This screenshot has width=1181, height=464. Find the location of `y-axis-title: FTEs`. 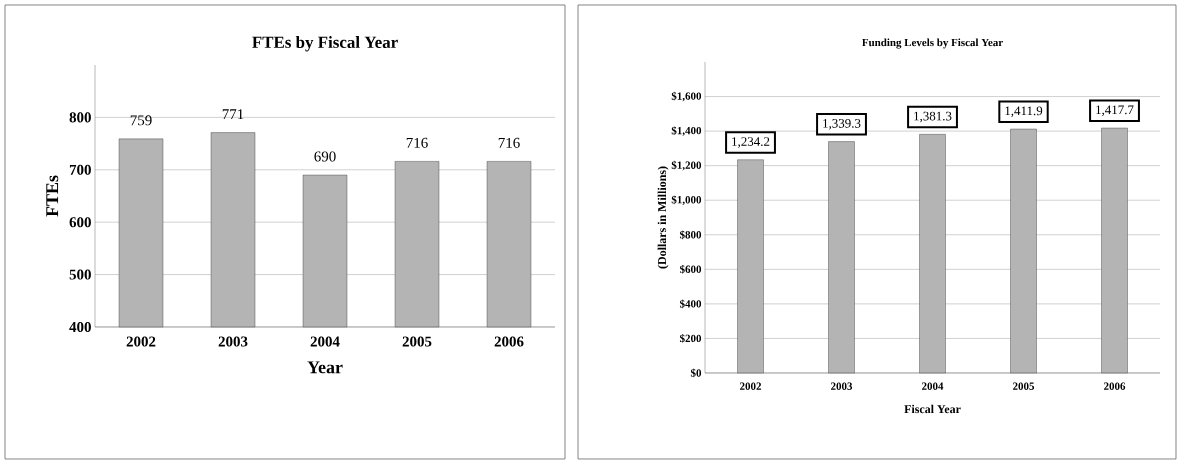

y-axis-title: FTEs is located at coordinates (52, 196).